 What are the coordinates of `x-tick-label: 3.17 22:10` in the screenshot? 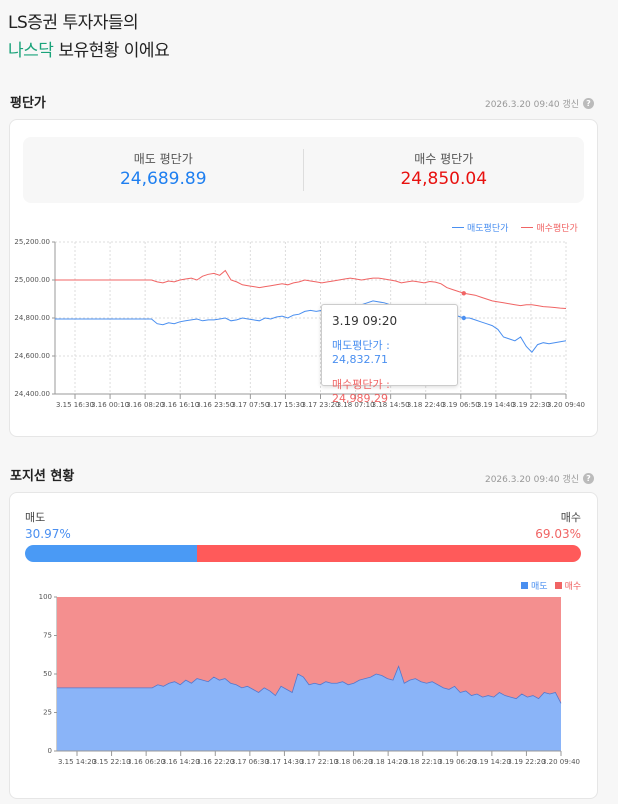 It's located at (319, 762).